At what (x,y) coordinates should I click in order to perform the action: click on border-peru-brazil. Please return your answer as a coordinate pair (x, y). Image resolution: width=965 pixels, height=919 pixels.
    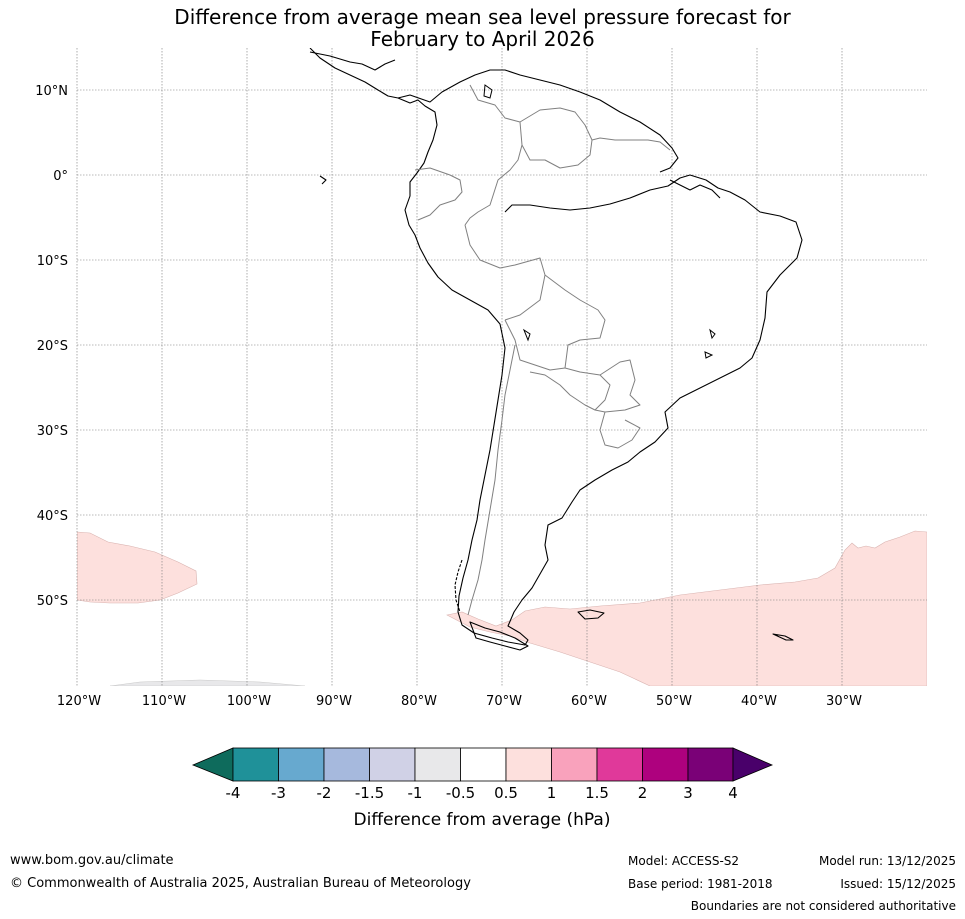
    Looking at the image, I should click on (505, 272).